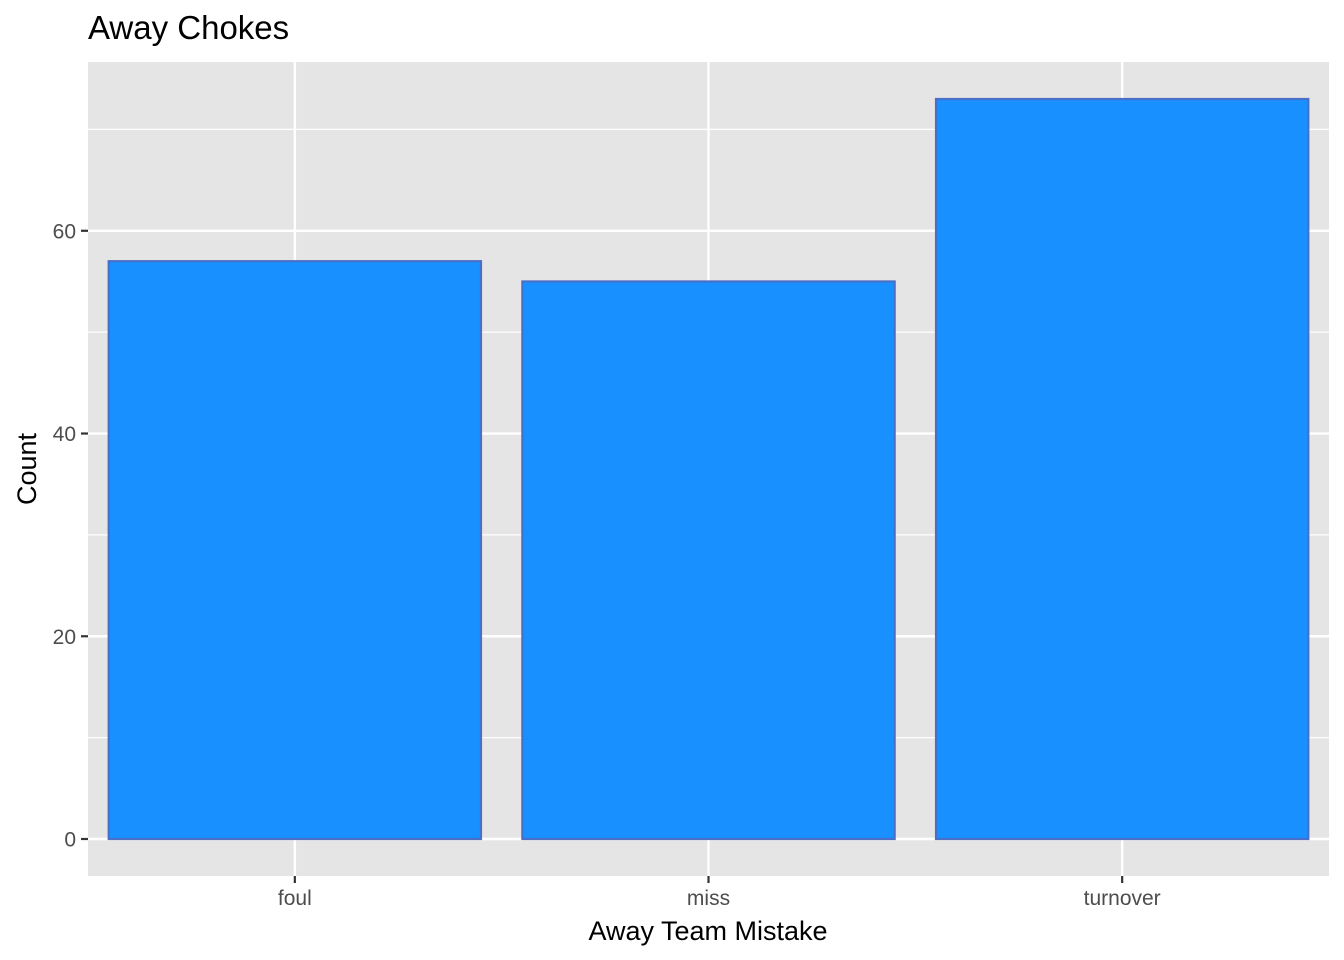  Describe the element at coordinates (708, 898) in the screenshot. I see `x-tick-label: miss` at that location.